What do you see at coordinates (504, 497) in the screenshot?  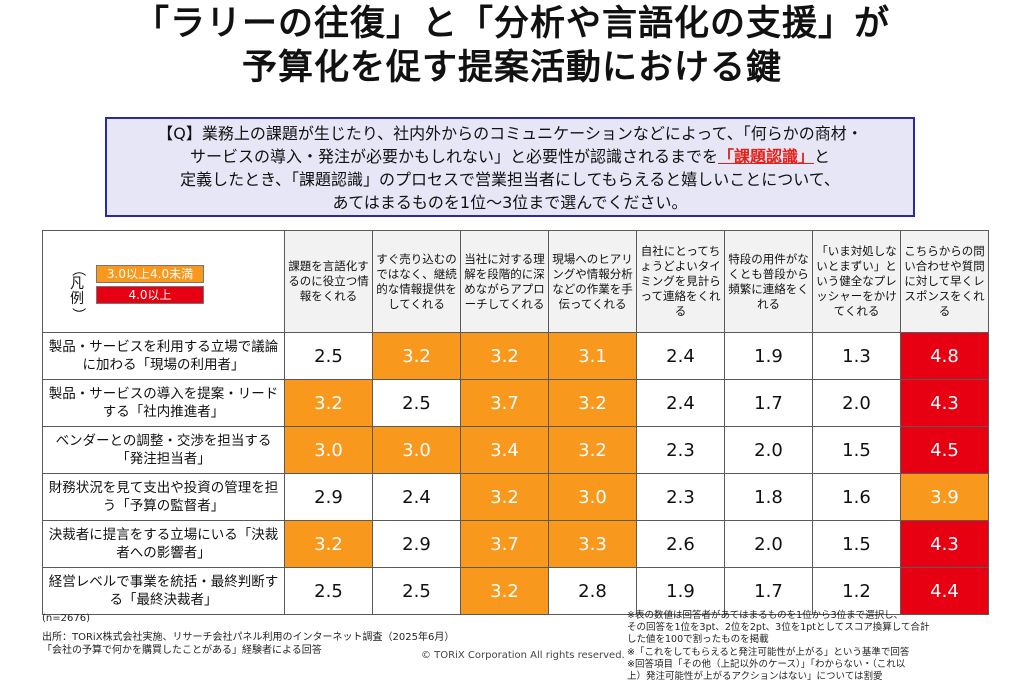 I see `score-cell-r4-c3: 3.2` at bounding box center [504, 497].